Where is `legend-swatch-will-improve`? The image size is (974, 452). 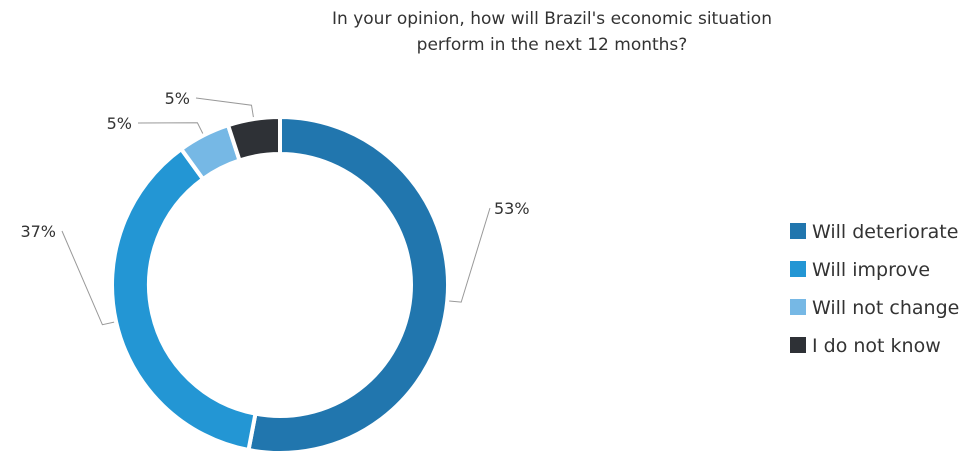
legend-swatch-will-improve is located at coordinates (798, 269).